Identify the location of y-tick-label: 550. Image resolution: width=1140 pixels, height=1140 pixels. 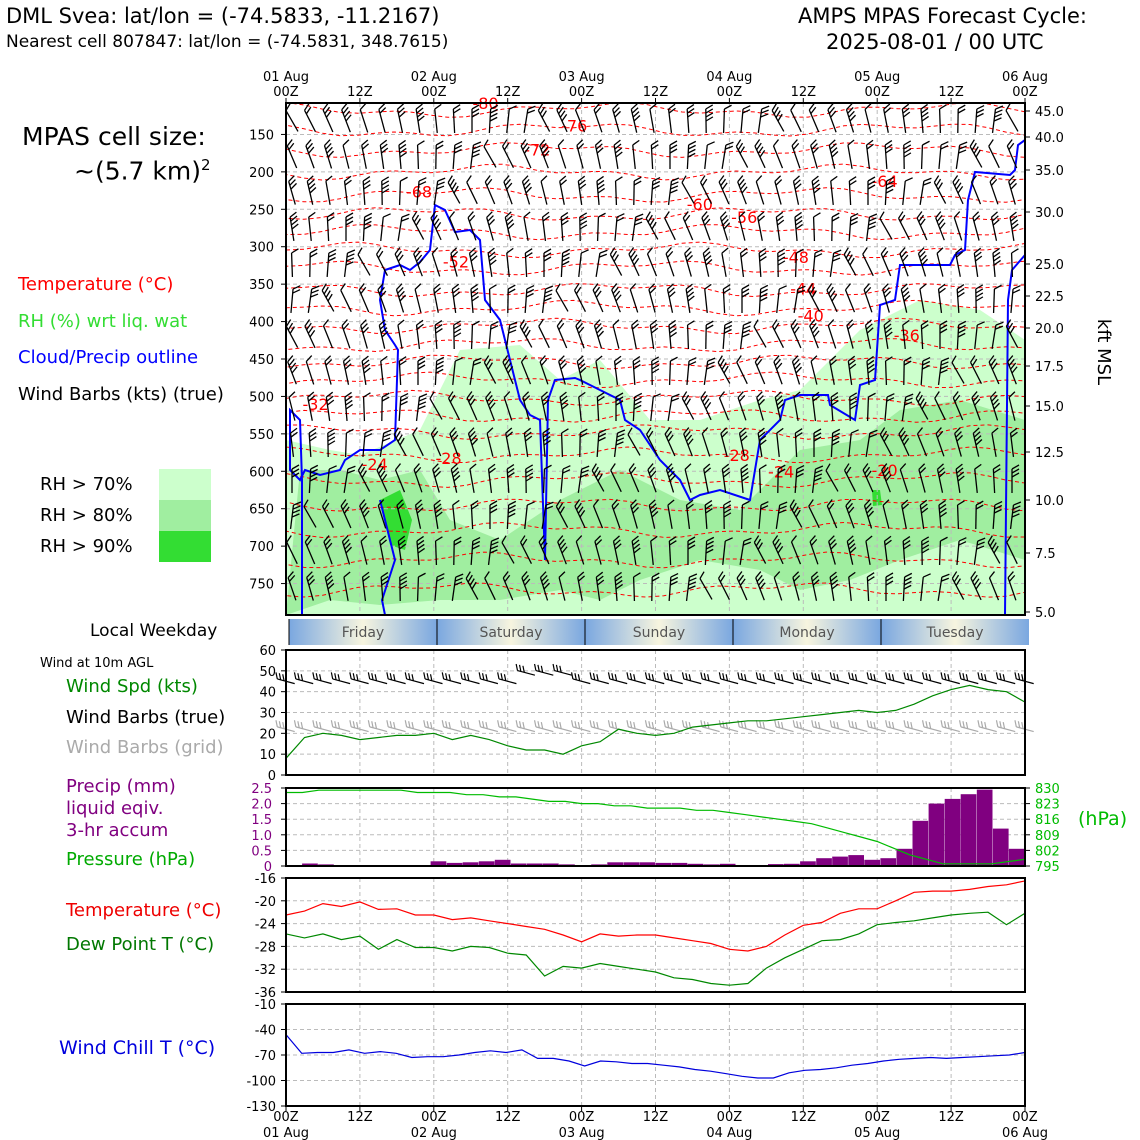
(261, 435).